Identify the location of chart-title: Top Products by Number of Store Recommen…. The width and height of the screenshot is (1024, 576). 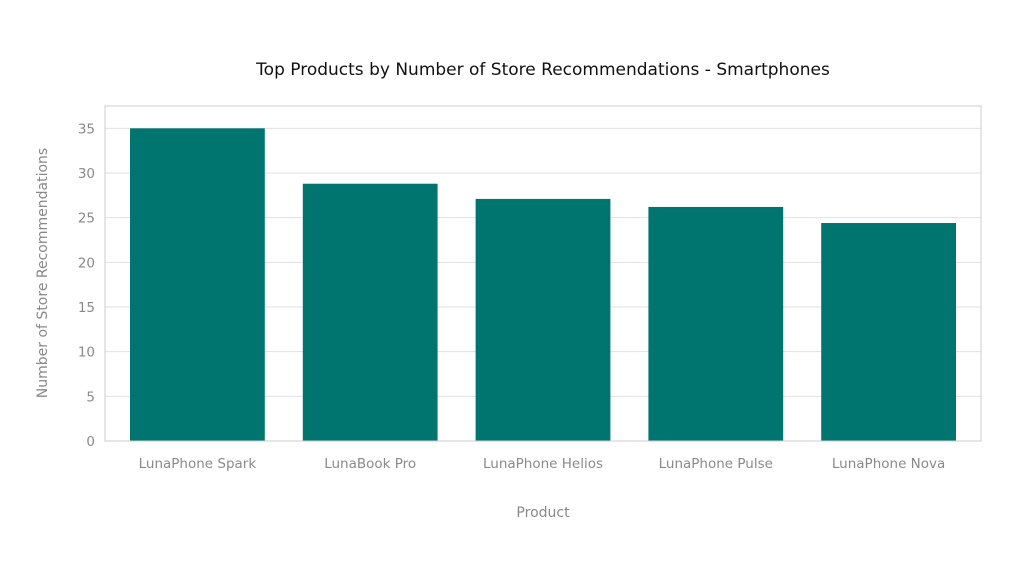
(542, 70).